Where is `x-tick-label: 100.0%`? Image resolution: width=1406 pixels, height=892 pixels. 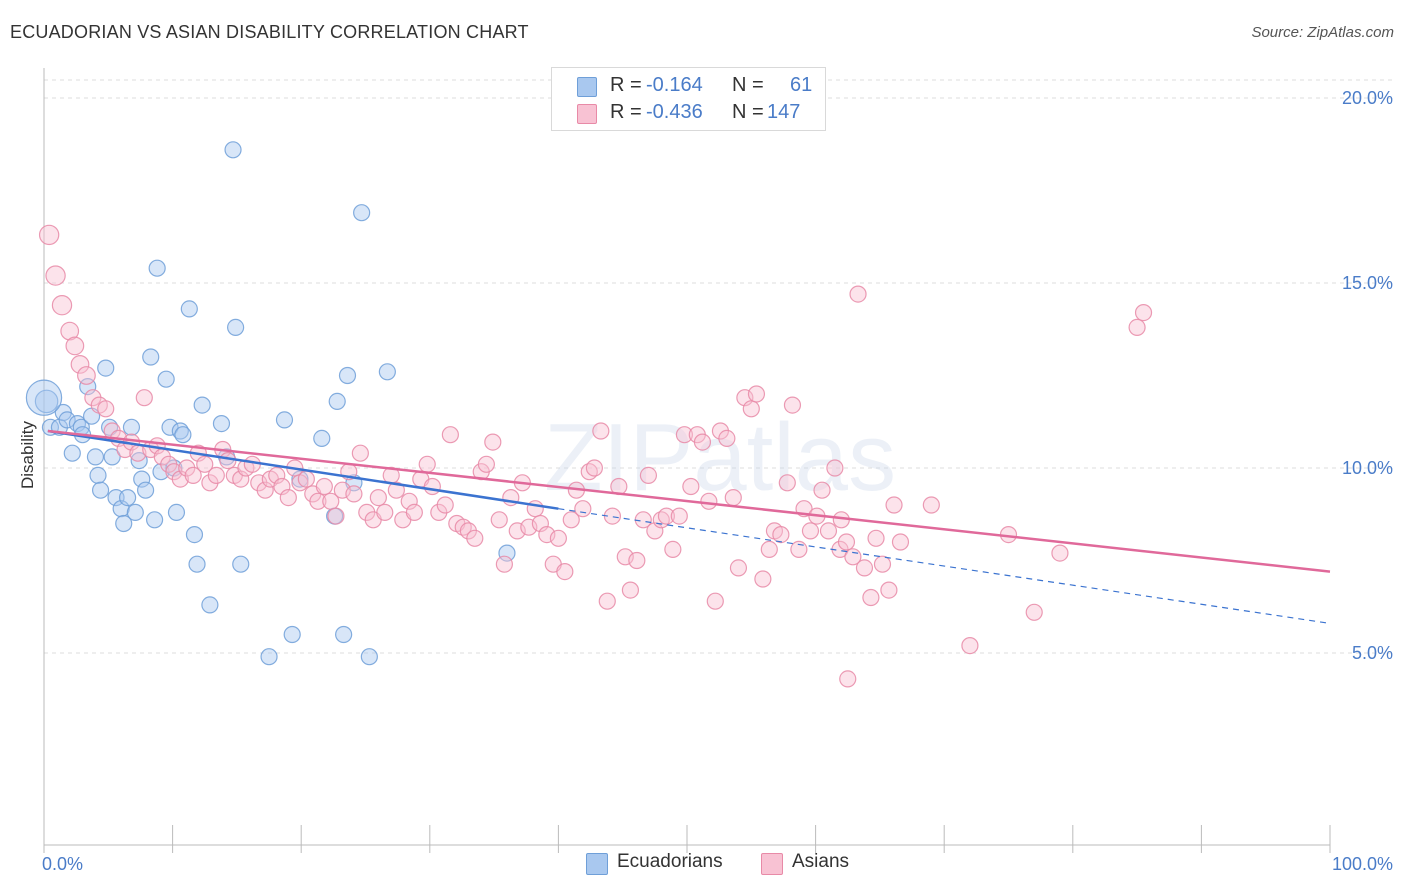 x-tick-label: 100.0% is located at coordinates (1362, 864).